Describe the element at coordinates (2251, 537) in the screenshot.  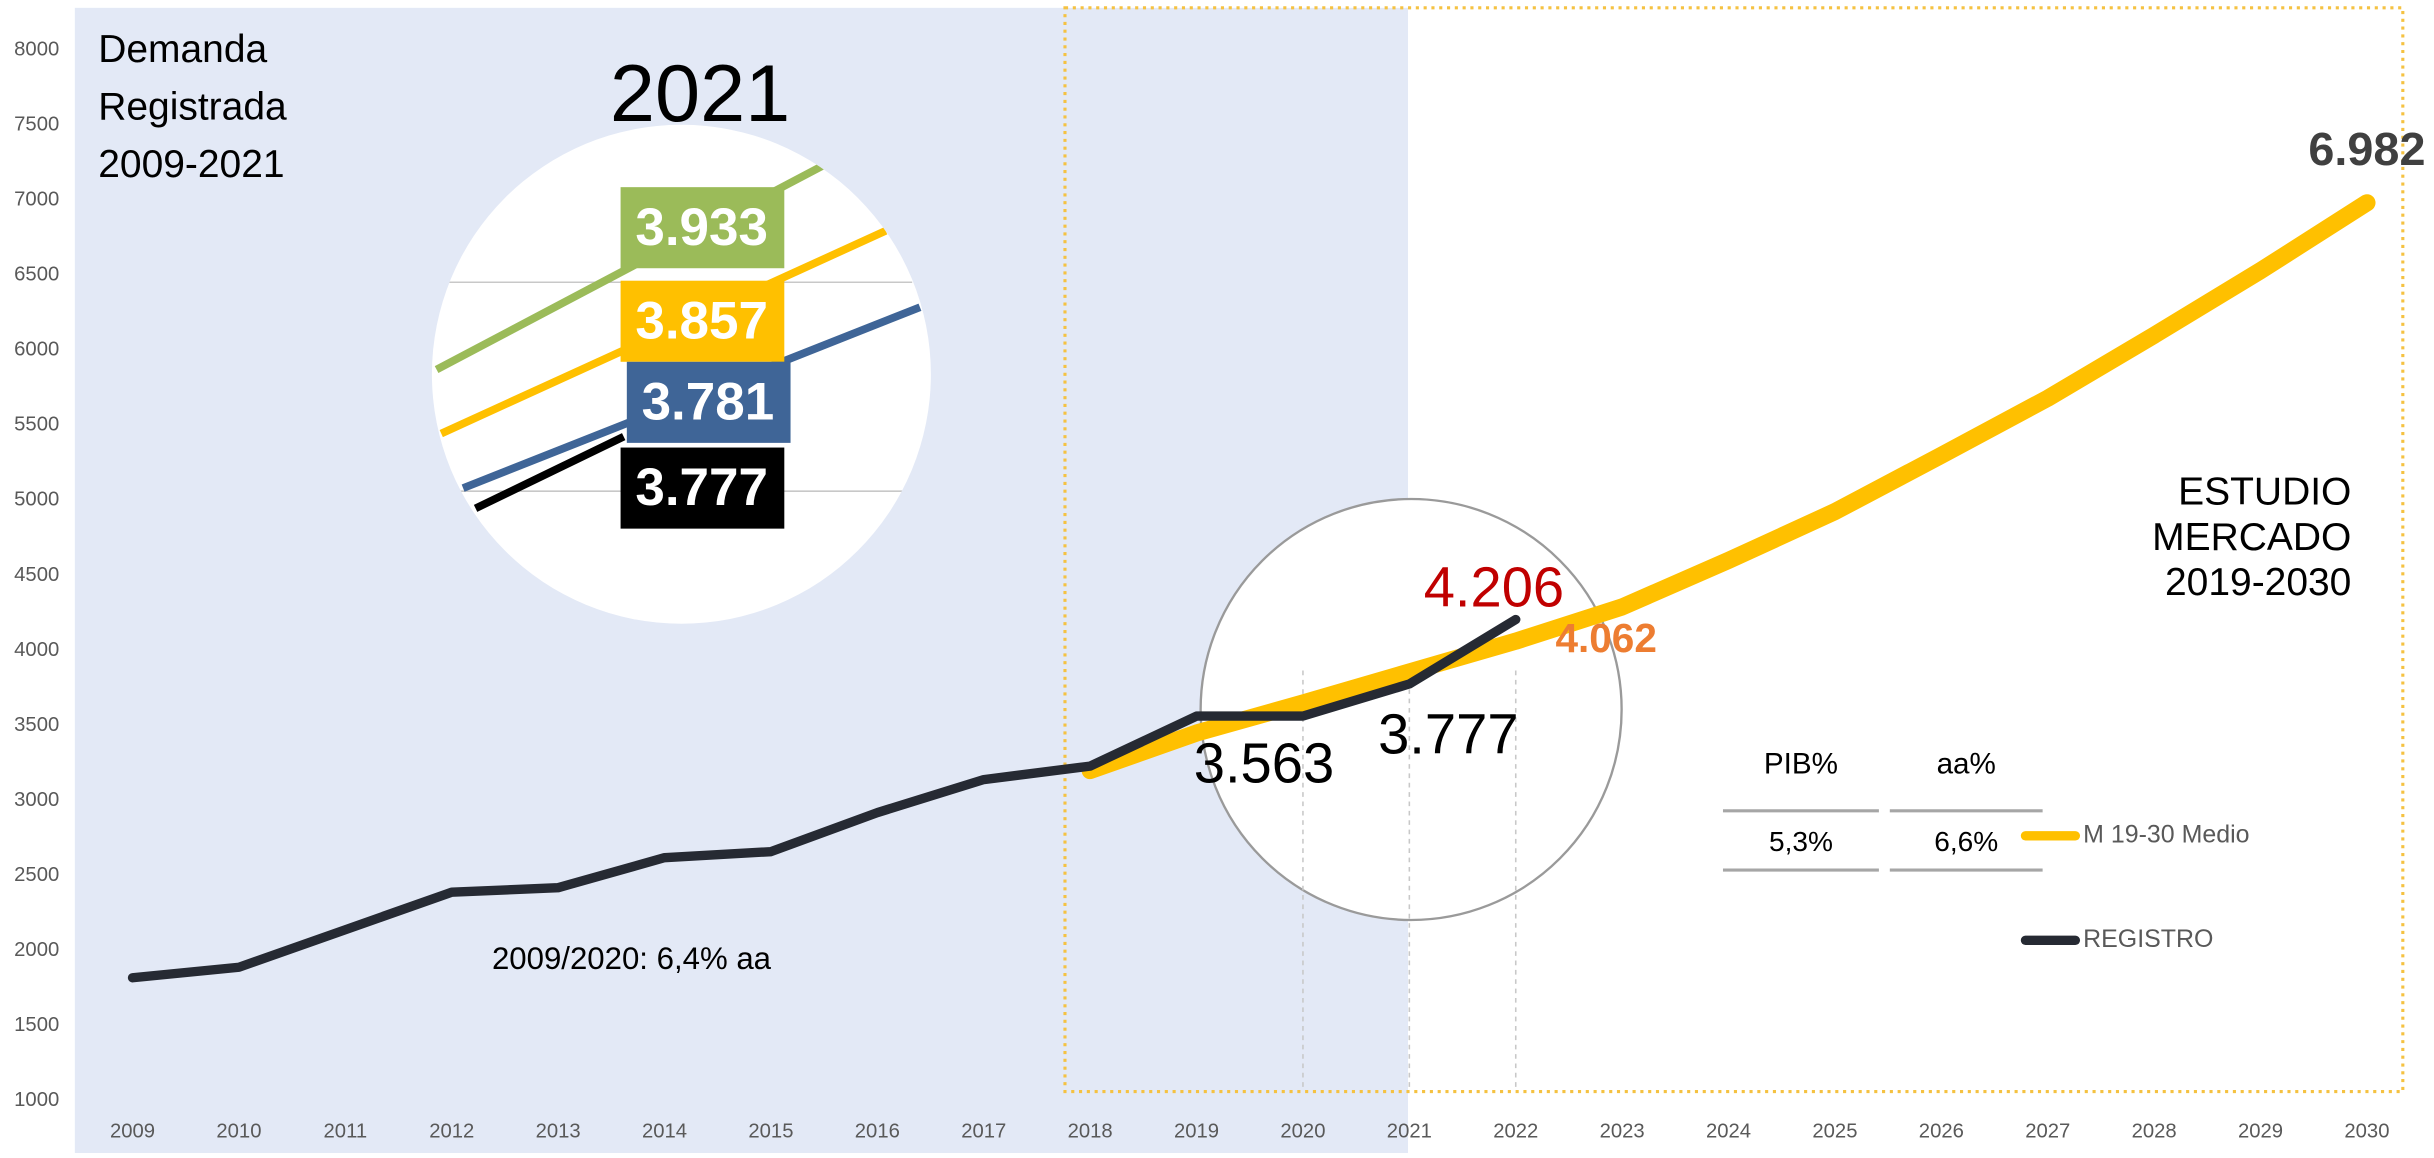
I see `right-title: MERCADO` at that location.